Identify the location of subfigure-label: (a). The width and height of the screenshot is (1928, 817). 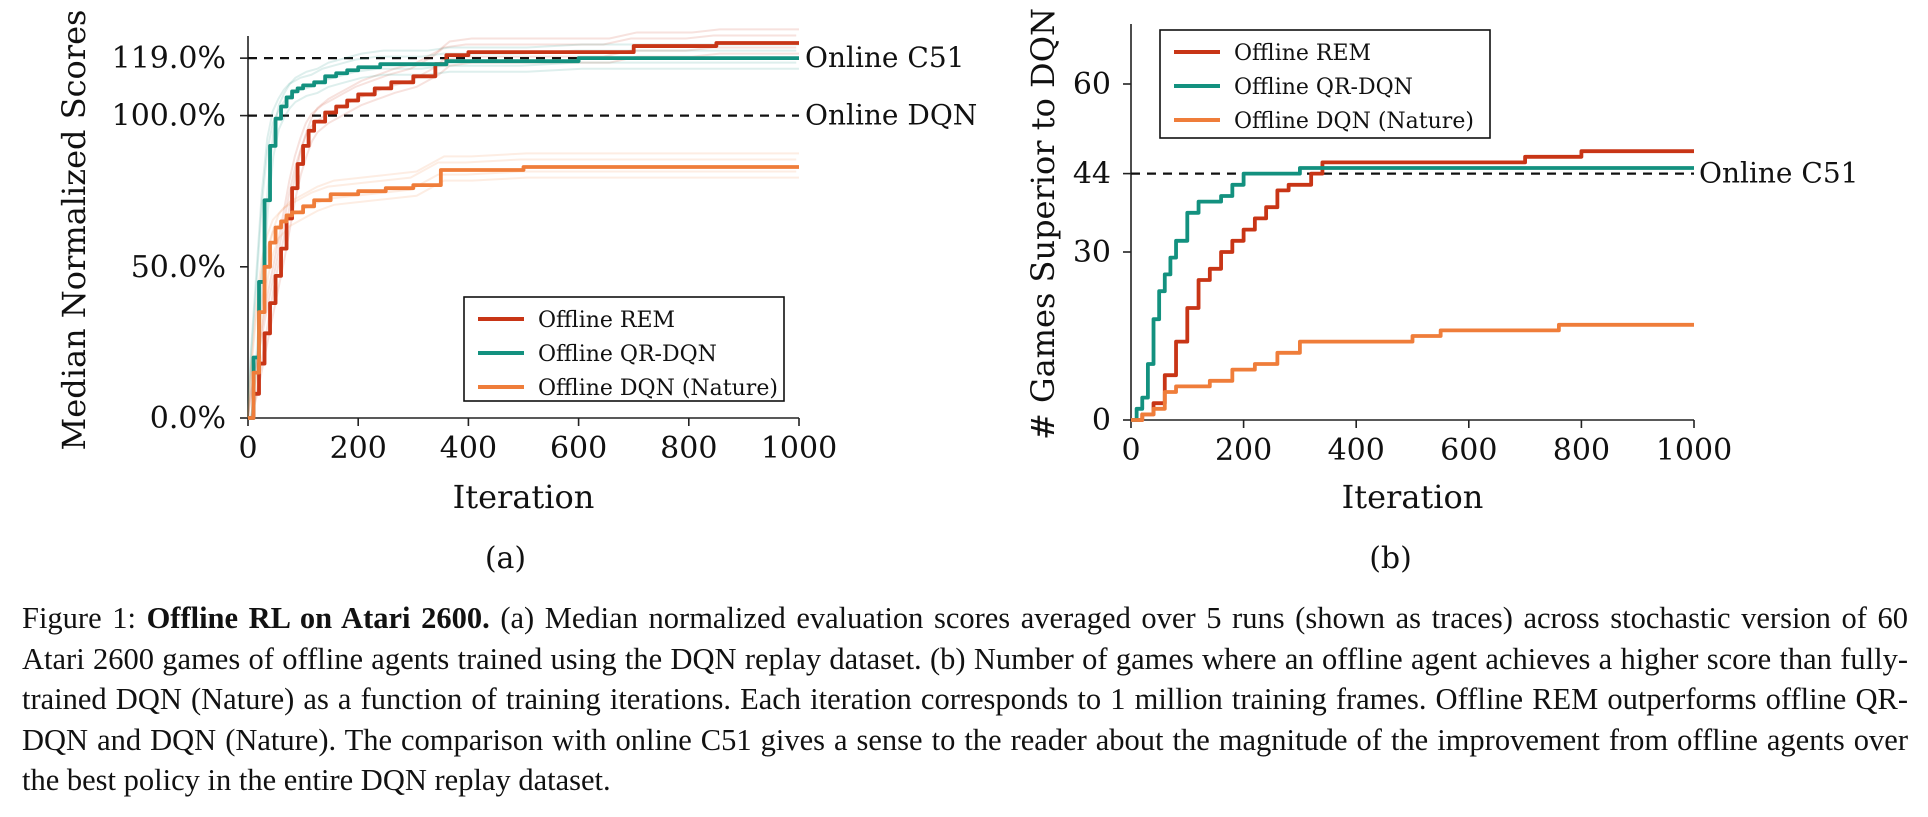
(505, 558).